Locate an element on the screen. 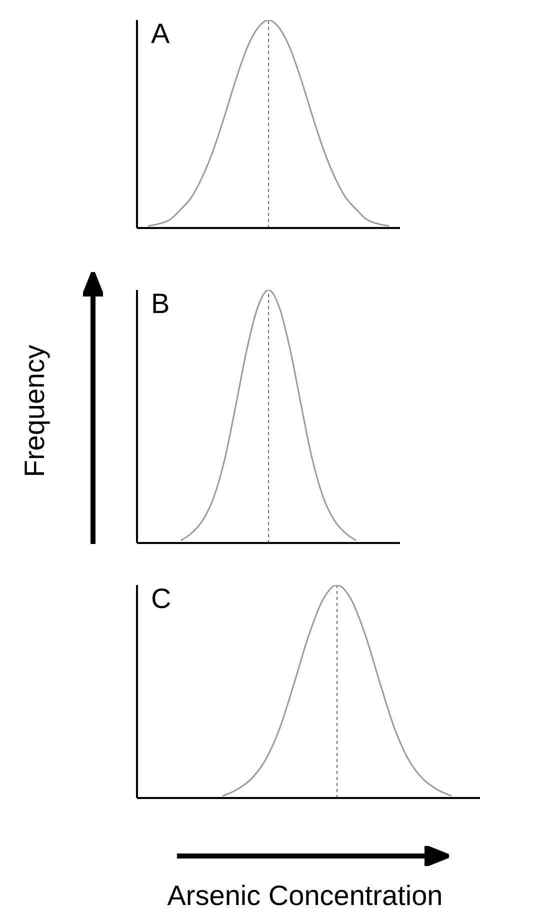 This screenshot has width=533, height=920. x-axis-title: Arsenic Concentration is located at coordinates (305, 896).